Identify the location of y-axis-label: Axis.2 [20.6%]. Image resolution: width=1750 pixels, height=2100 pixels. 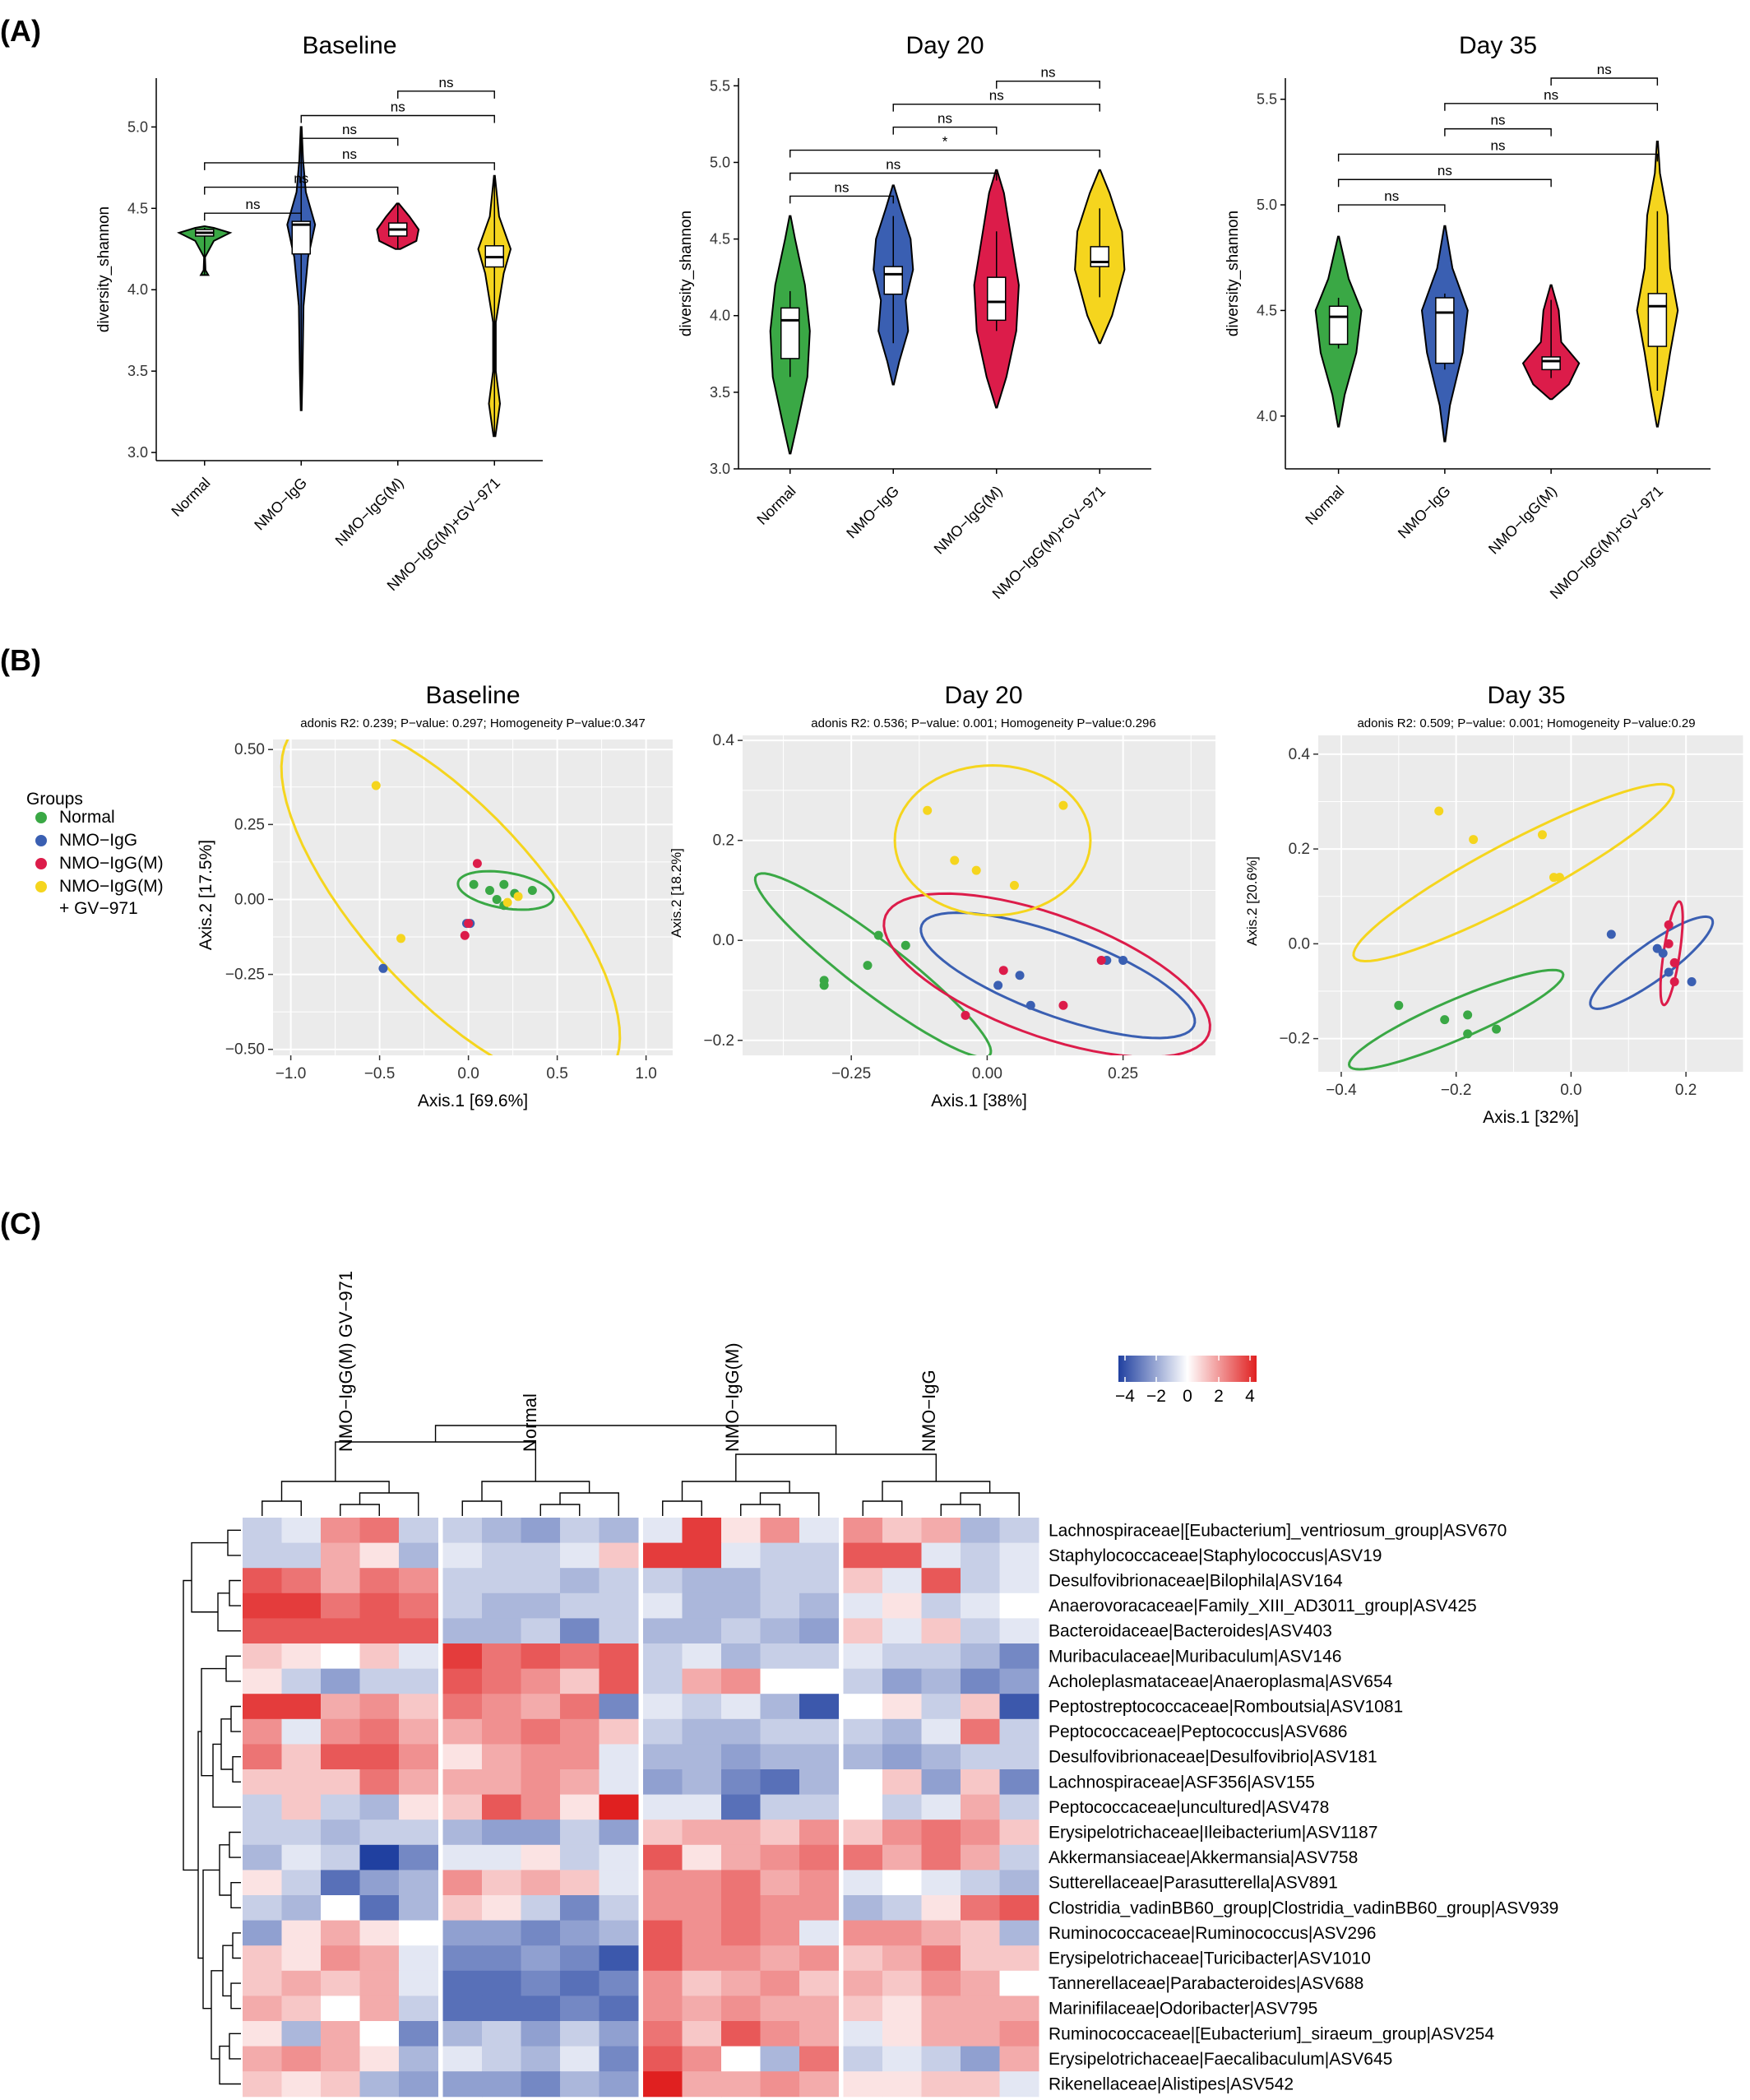
(1252, 901).